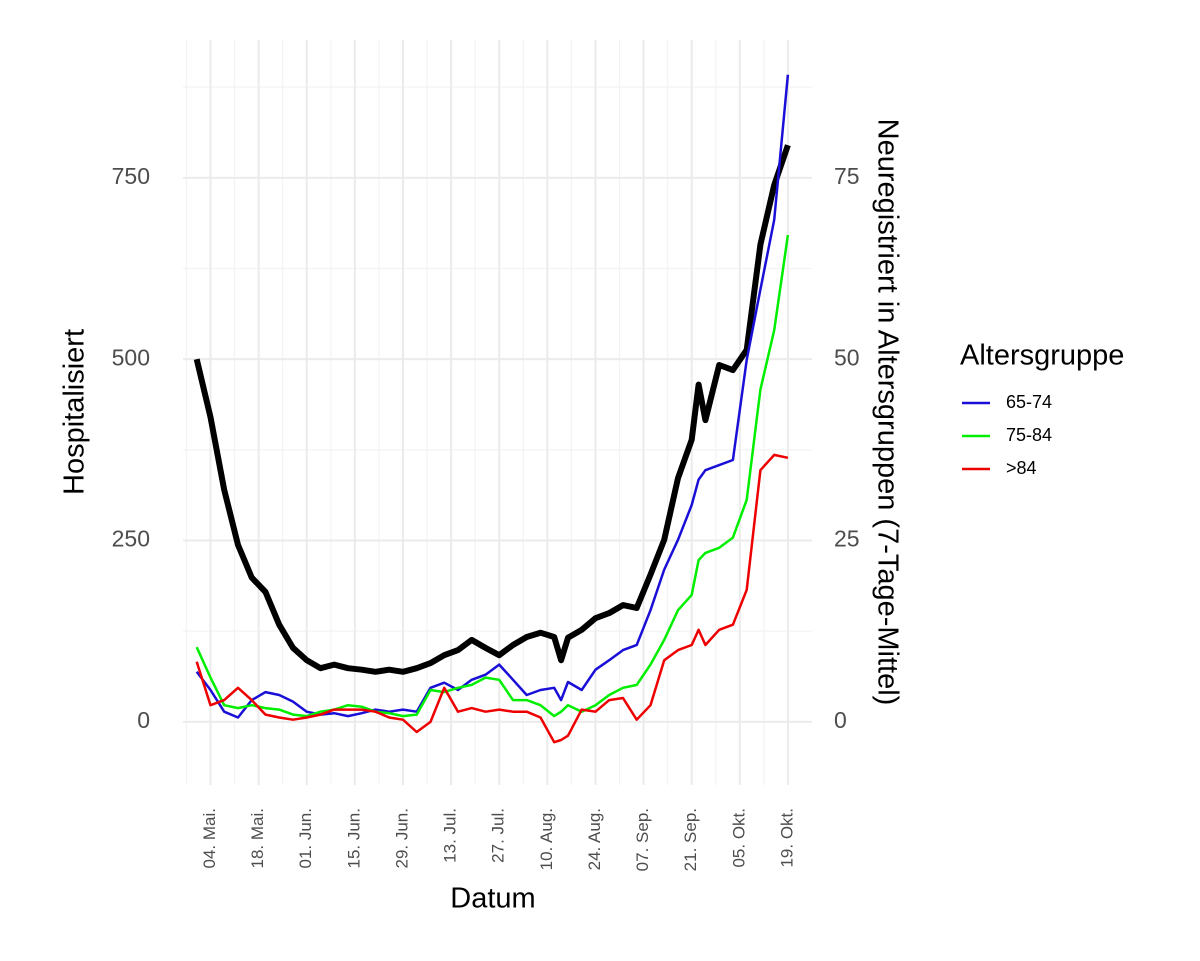 The image size is (1200, 961). What do you see at coordinates (1021, 468) in the screenshot?
I see `legend-label: >84` at bounding box center [1021, 468].